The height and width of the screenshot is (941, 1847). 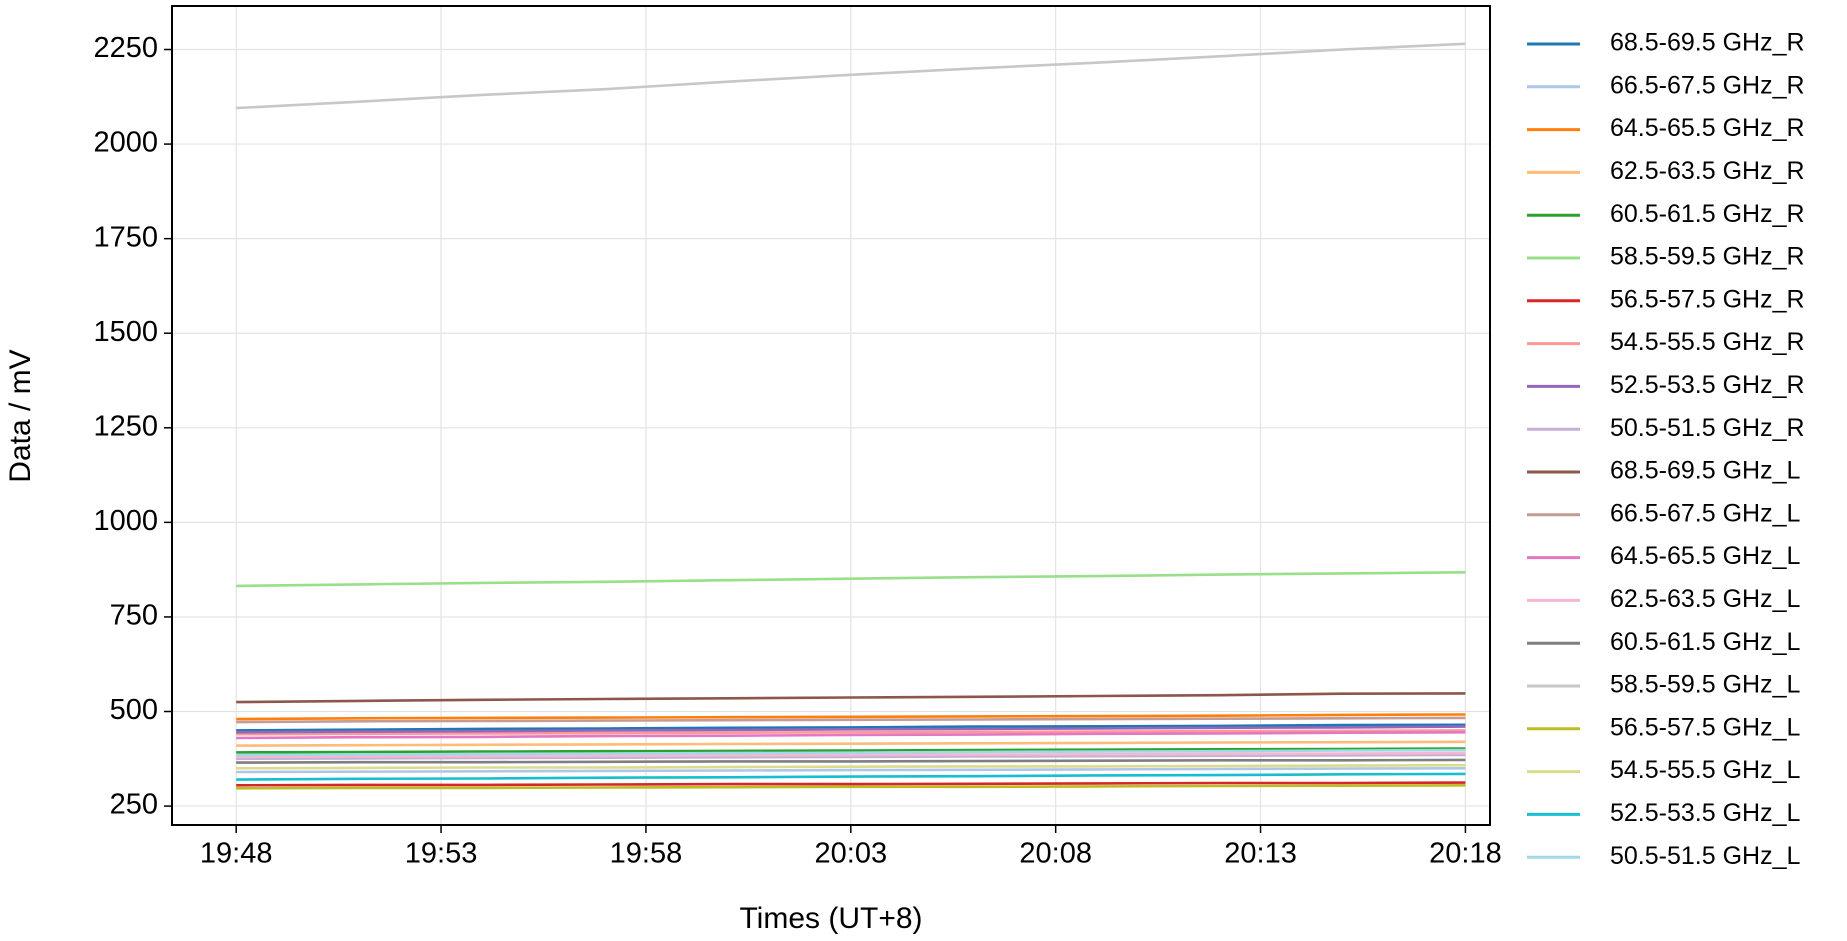 What do you see at coordinates (1705, 685) in the screenshot?
I see `legend-label: 58.5-59.5 GHz_L` at bounding box center [1705, 685].